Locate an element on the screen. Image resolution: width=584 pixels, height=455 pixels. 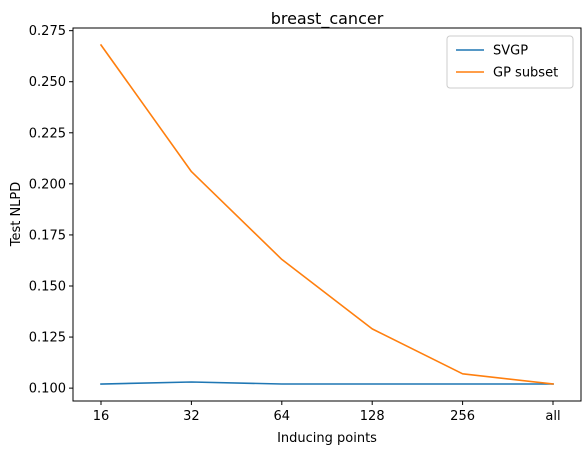
y-tick-label: 0.150 is located at coordinates (47, 286).